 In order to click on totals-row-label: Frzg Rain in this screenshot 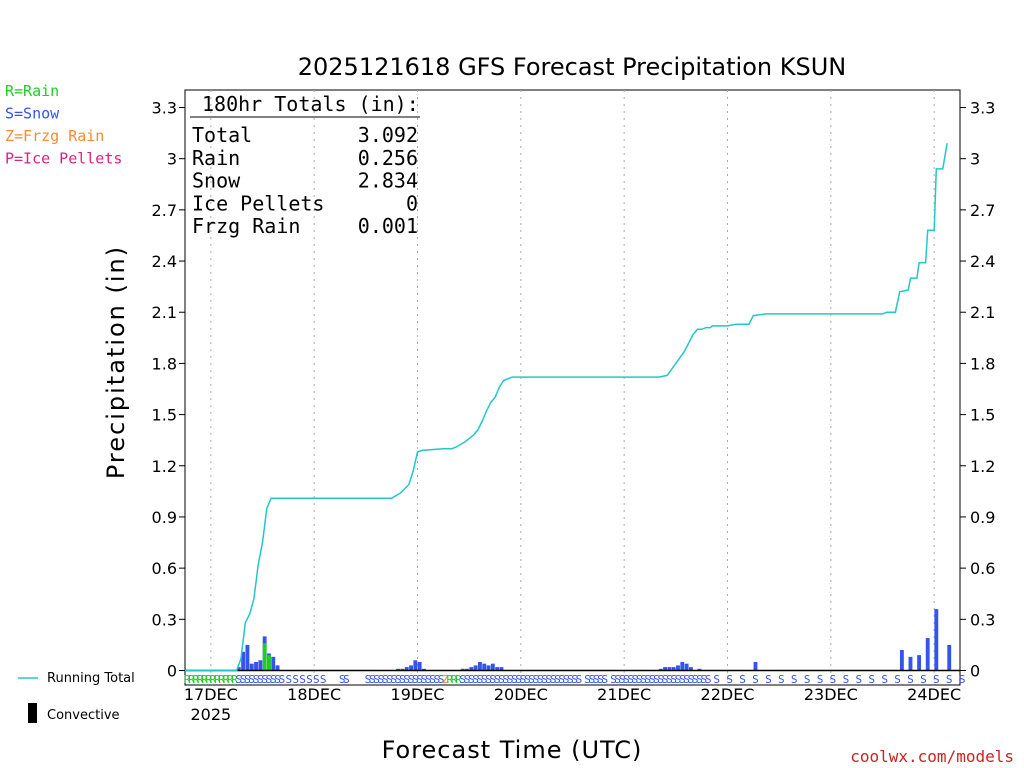, I will do `click(246, 226)`.